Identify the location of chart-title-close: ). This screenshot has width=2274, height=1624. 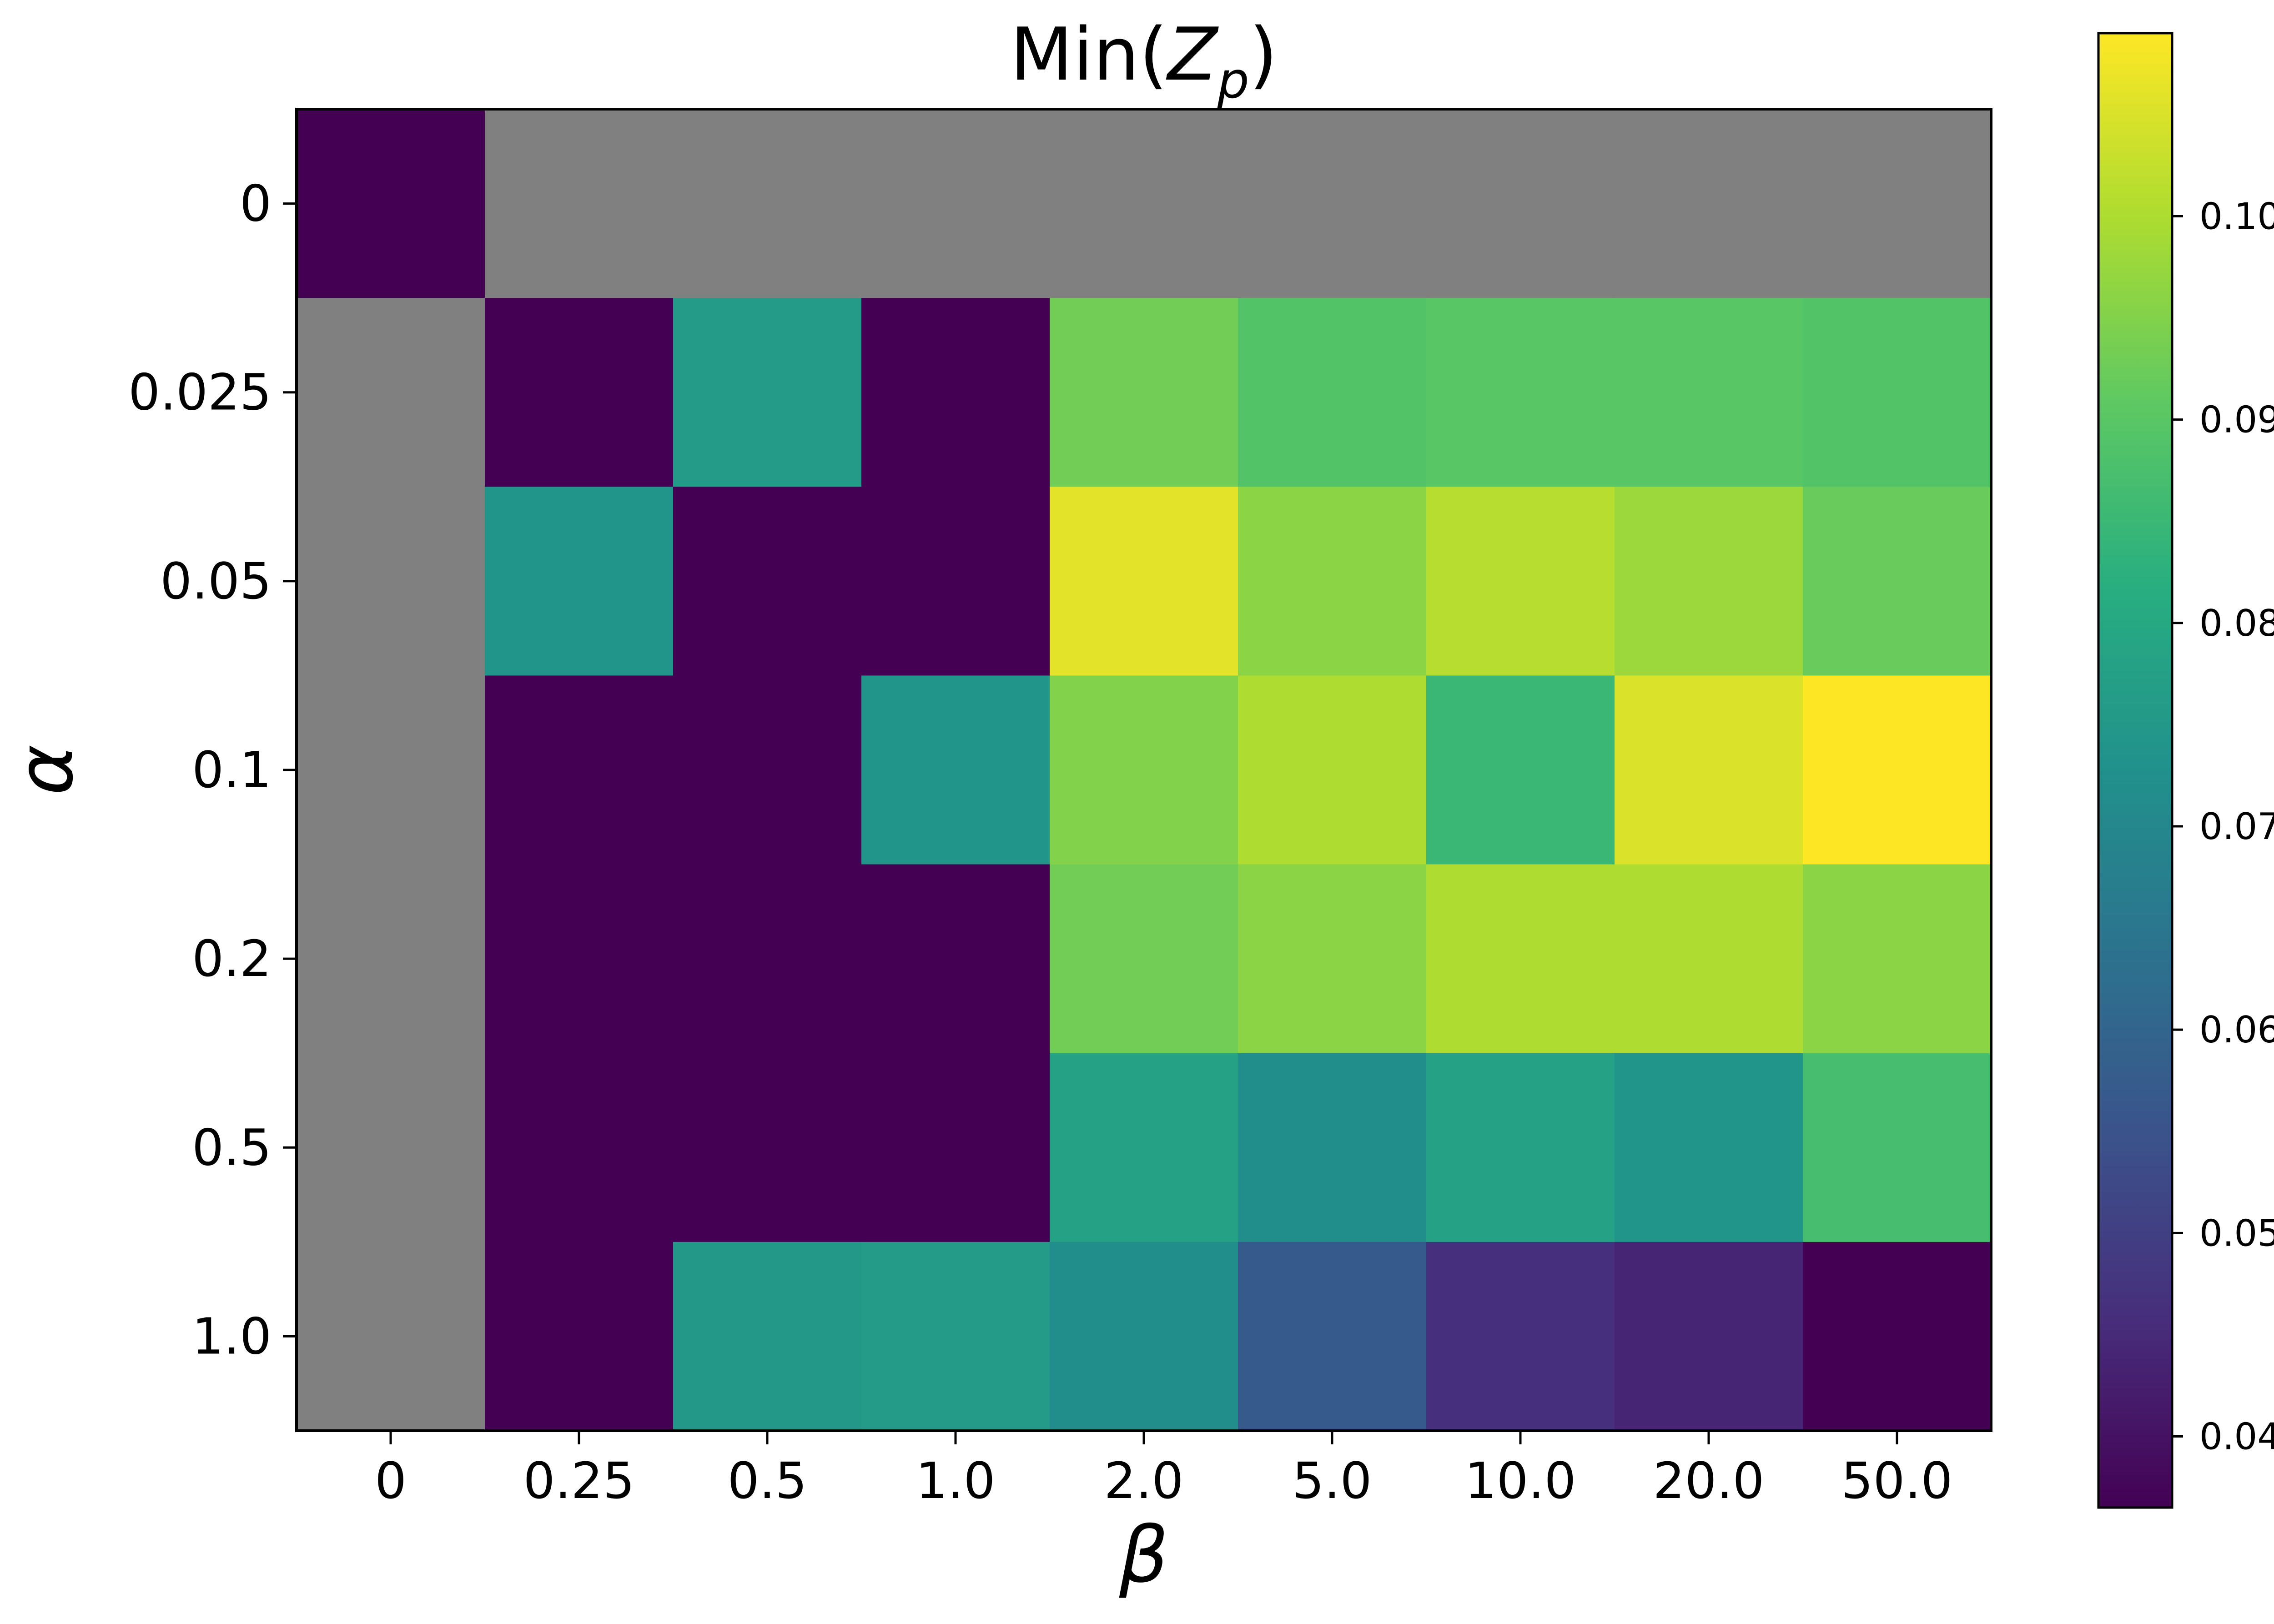
(1263, 54).